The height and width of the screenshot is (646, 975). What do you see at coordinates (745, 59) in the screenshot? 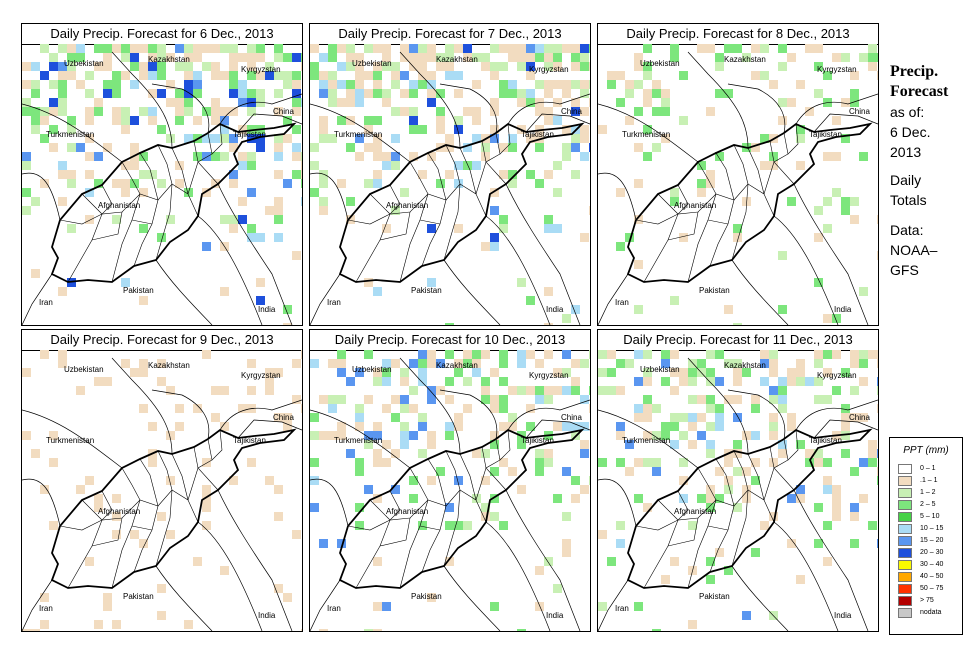
I see `label-kazakhstan: Kazakhstan` at bounding box center [745, 59].